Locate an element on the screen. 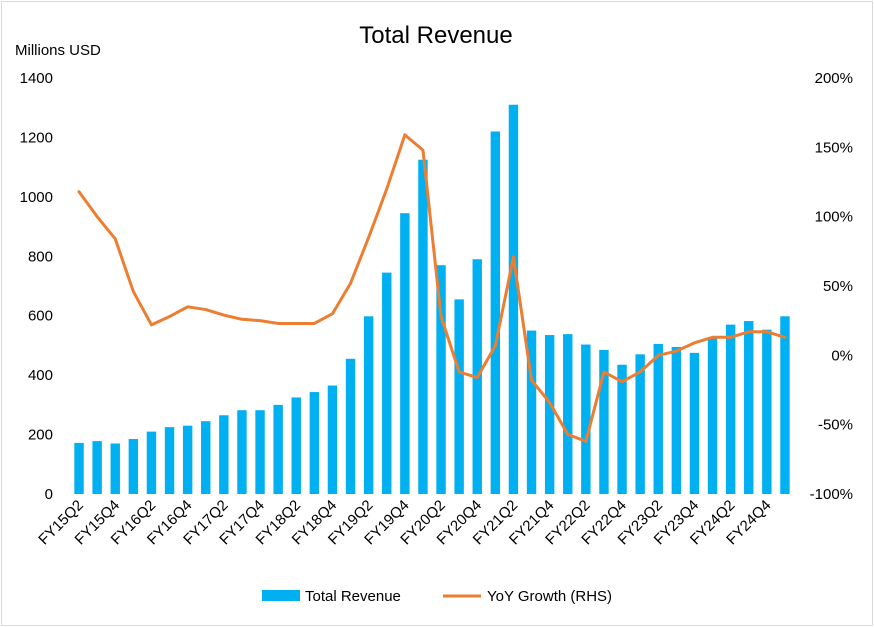  bar-fy23q4 is located at coordinates (694, 423).